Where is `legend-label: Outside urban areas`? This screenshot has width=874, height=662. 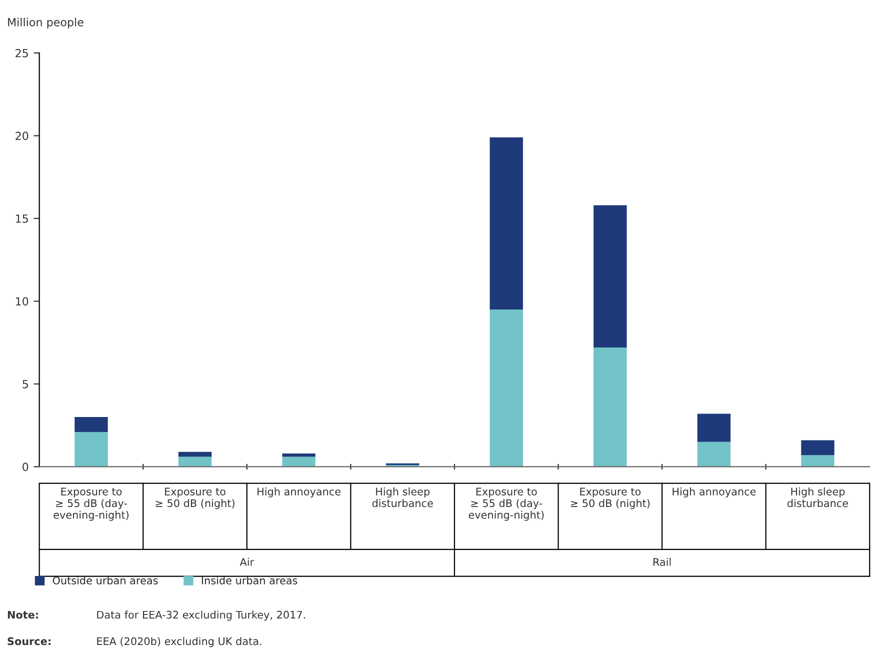 legend-label: Outside urban areas is located at coordinates (105, 580).